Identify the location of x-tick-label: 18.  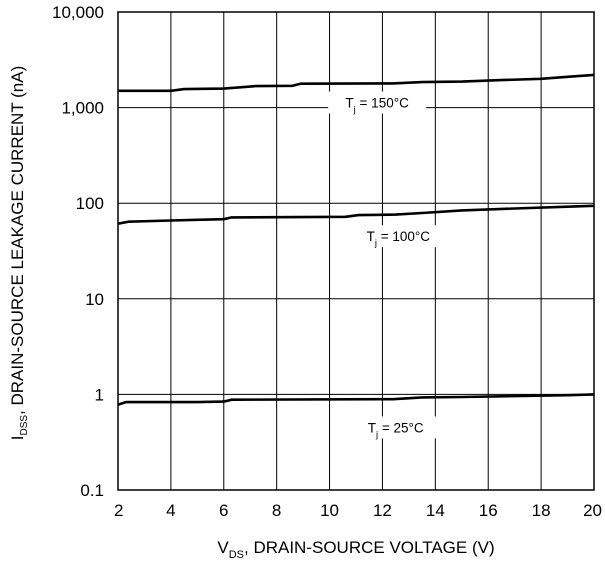
(541, 510).